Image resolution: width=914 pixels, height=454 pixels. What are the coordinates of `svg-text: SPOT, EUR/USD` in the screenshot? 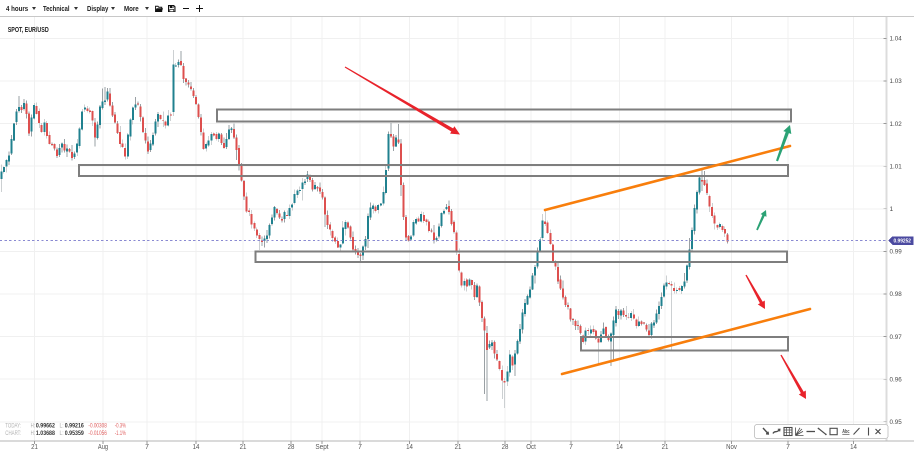 It's located at (28, 29).